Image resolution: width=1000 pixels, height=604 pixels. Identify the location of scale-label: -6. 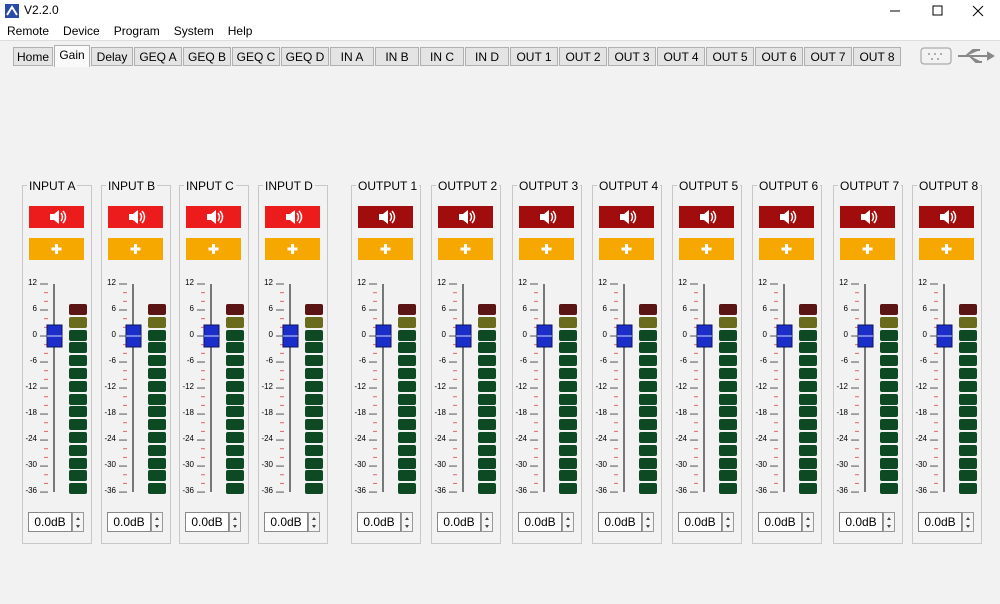
(269, 360).